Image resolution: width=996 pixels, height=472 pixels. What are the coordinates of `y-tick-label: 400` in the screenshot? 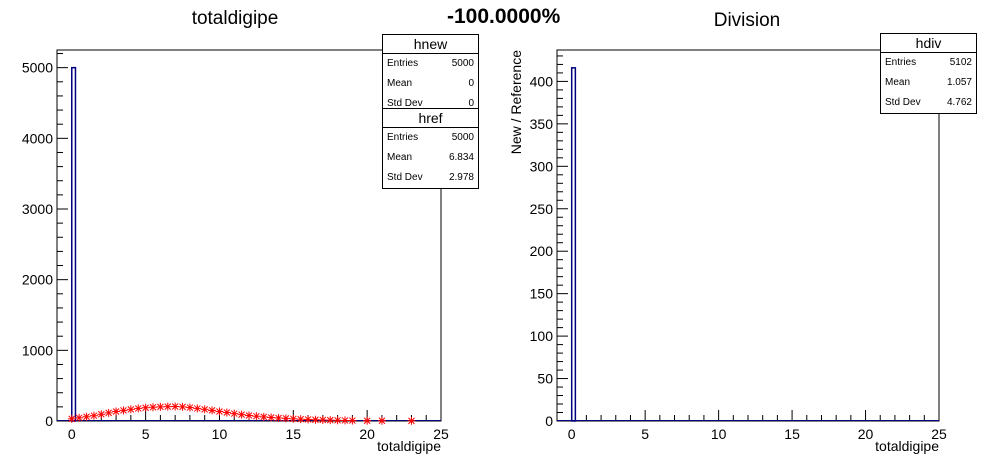 It's located at (542, 81).